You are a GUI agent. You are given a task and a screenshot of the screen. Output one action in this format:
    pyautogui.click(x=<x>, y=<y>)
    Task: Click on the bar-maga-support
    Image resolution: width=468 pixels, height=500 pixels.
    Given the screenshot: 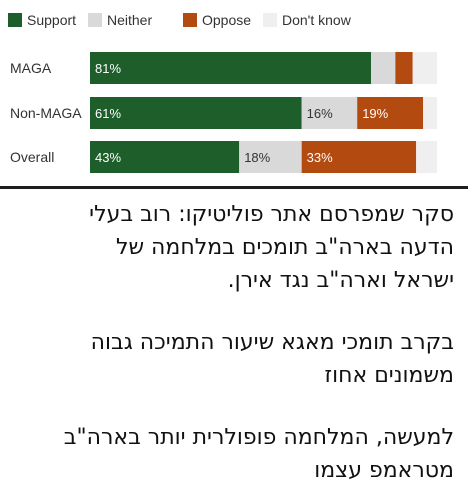 What is the action you would take?
    pyautogui.click(x=231, y=68)
    